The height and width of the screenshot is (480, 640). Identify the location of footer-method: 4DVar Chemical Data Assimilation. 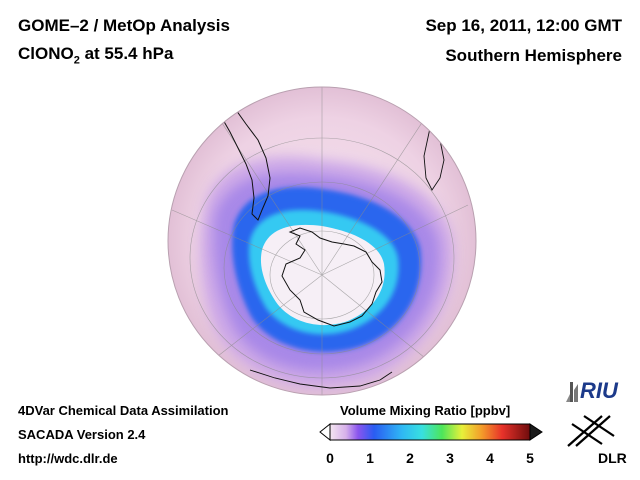
(123, 410).